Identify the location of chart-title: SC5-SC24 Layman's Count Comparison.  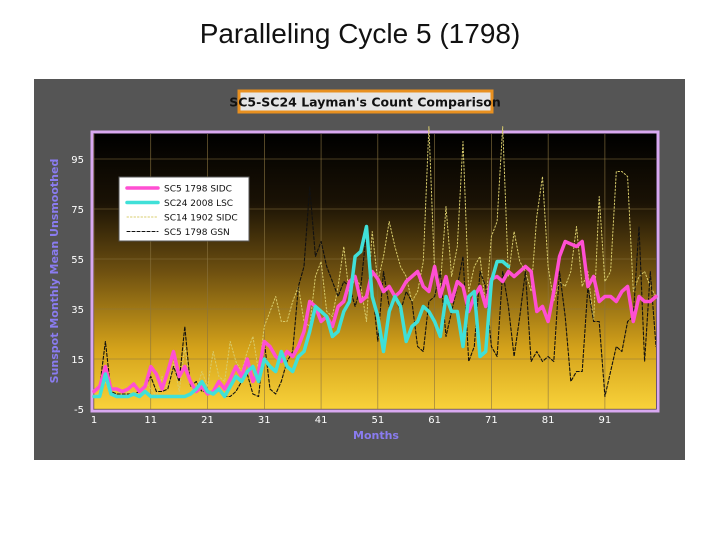
(365, 102).